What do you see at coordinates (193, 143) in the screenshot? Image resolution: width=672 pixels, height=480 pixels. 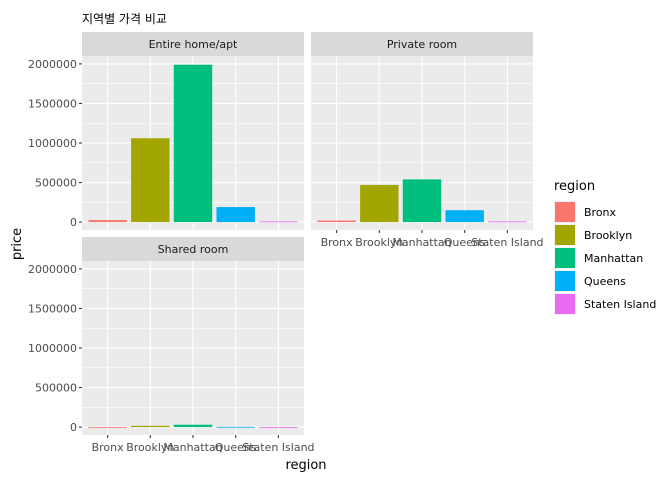 I see `bar-entire-home-apt-manhattan` at bounding box center [193, 143].